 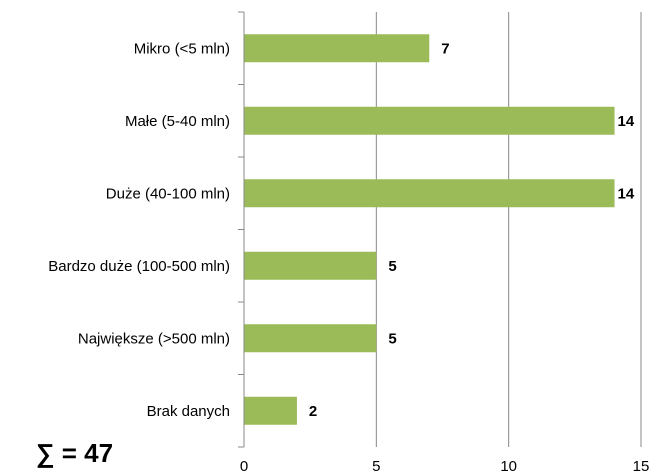 What do you see at coordinates (241, 229) in the screenshot?
I see `axes` at bounding box center [241, 229].